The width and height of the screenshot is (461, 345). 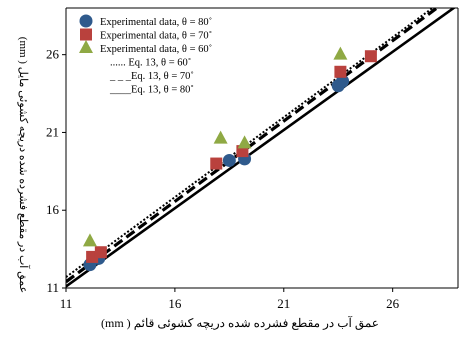 What do you see at coordinates (156, 36) in the screenshot?
I see `legend-label: Experimental data, θ = 70˚` at bounding box center [156, 36].